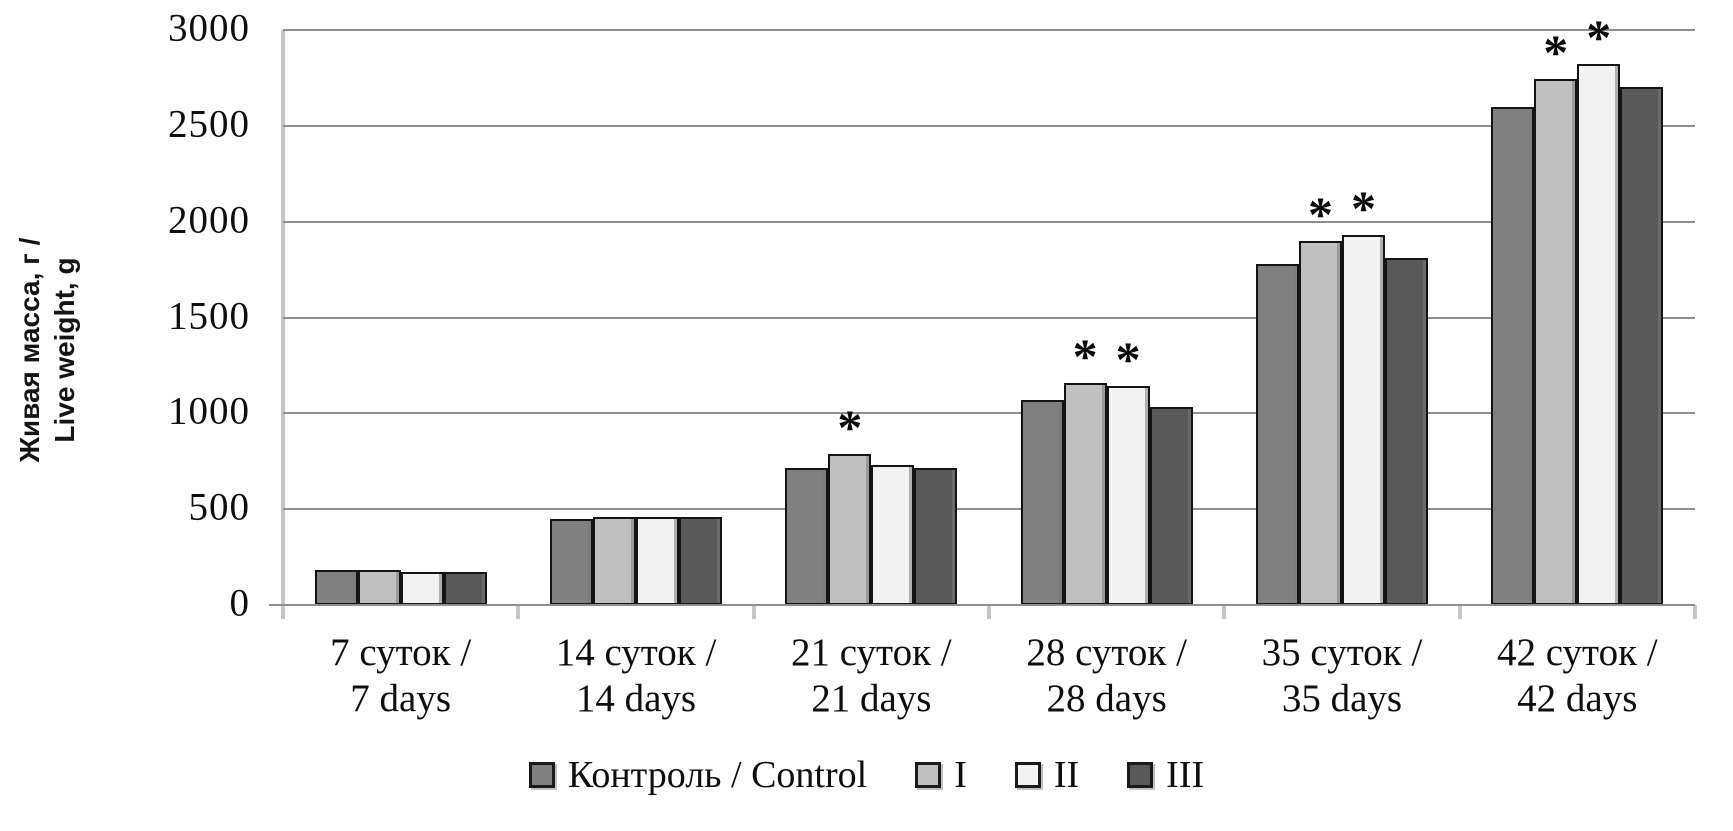 Image resolution: width=1733 pixels, height=831 pixels. What do you see at coordinates (209, 124) in the screenshot?
I see `y-tick-label: 2500` at bounding box center [209, 124].